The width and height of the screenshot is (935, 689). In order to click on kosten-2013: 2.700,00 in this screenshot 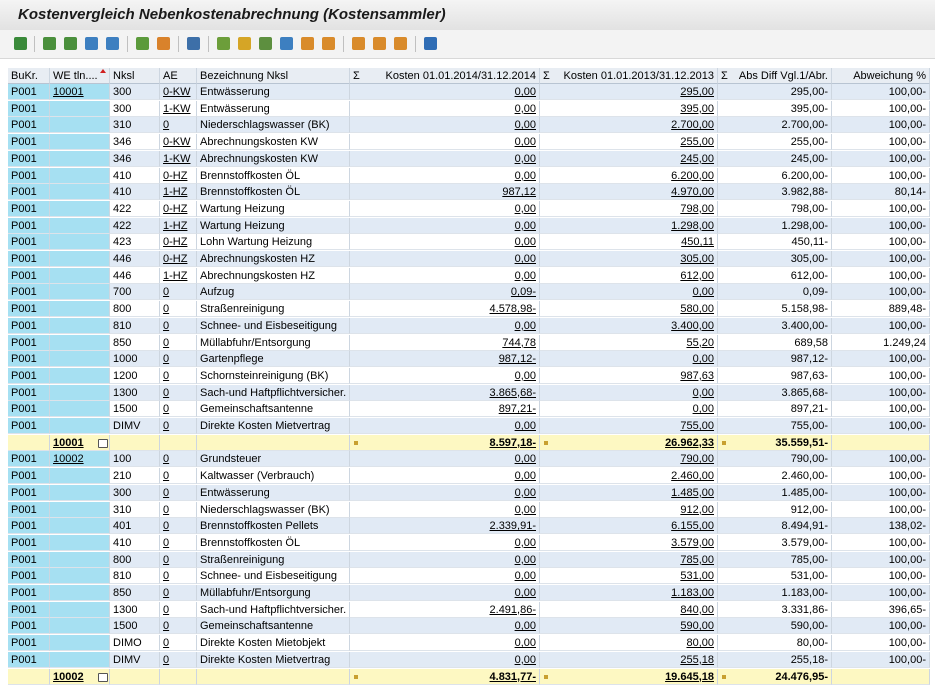, I will do `click(629, 125)`.